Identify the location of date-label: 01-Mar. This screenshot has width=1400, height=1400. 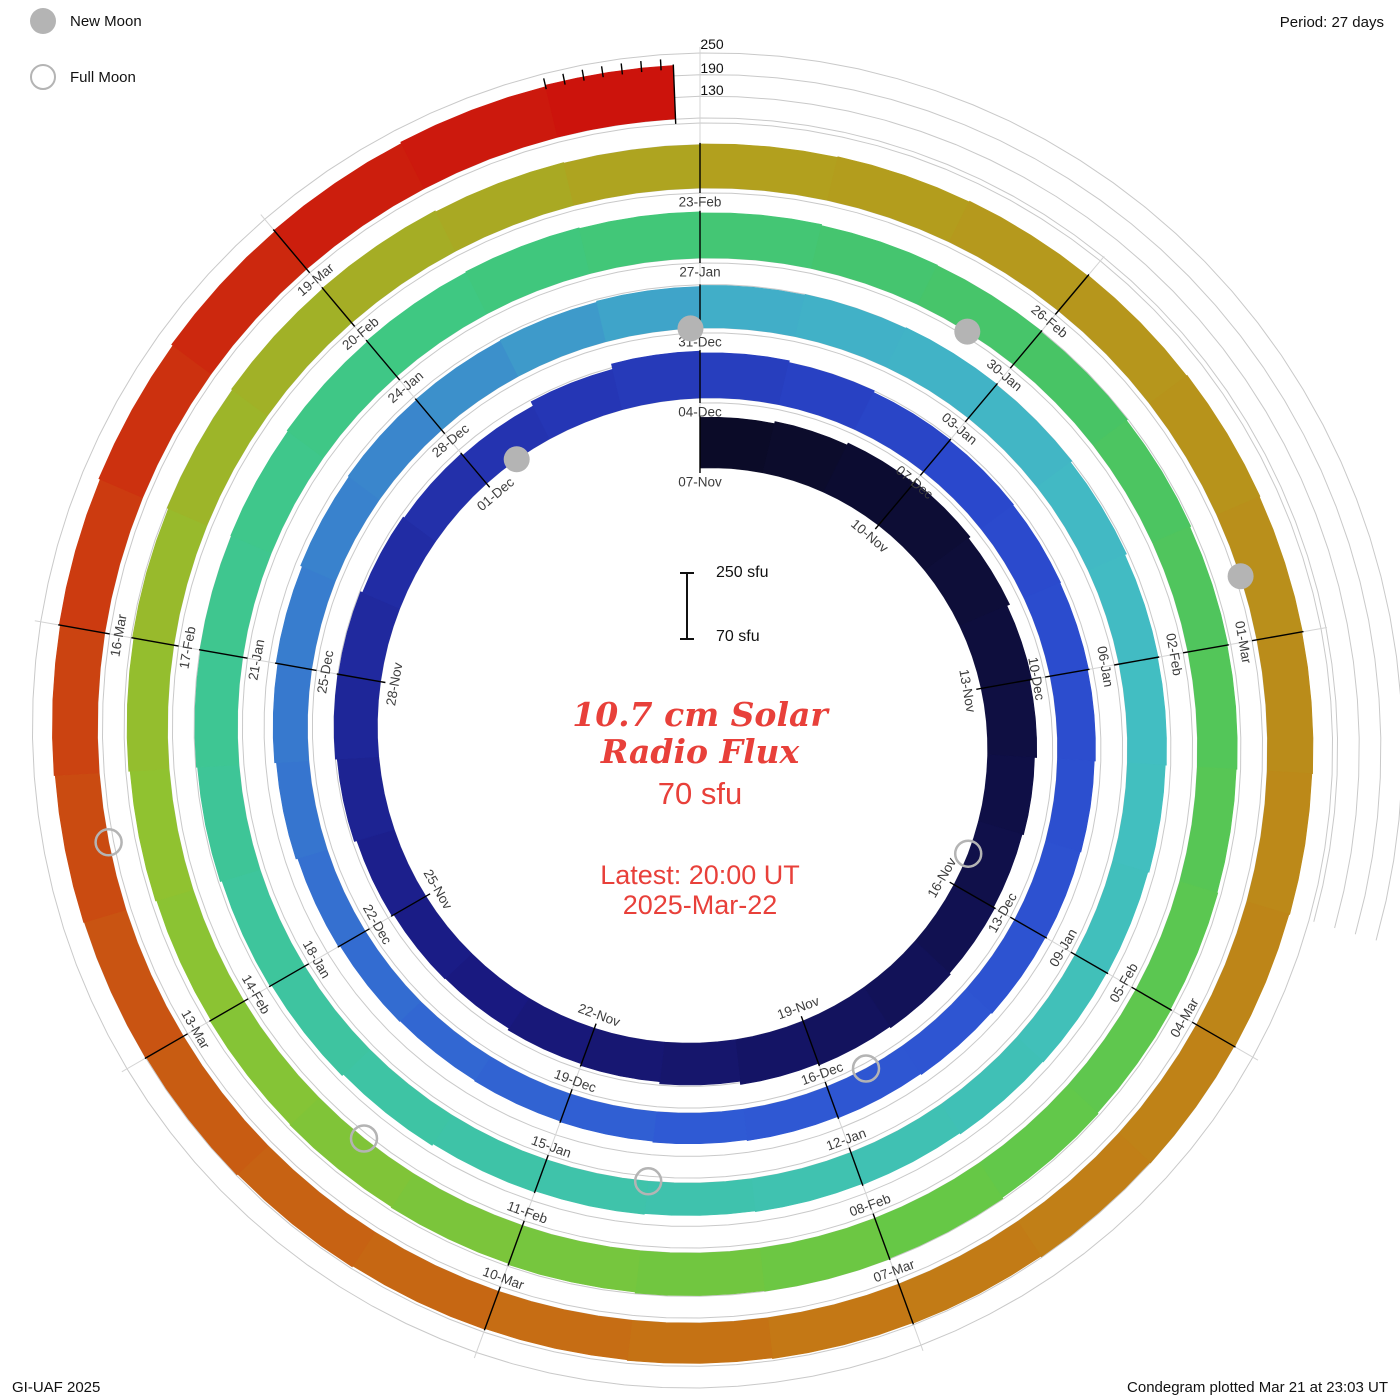
(1243, 642).